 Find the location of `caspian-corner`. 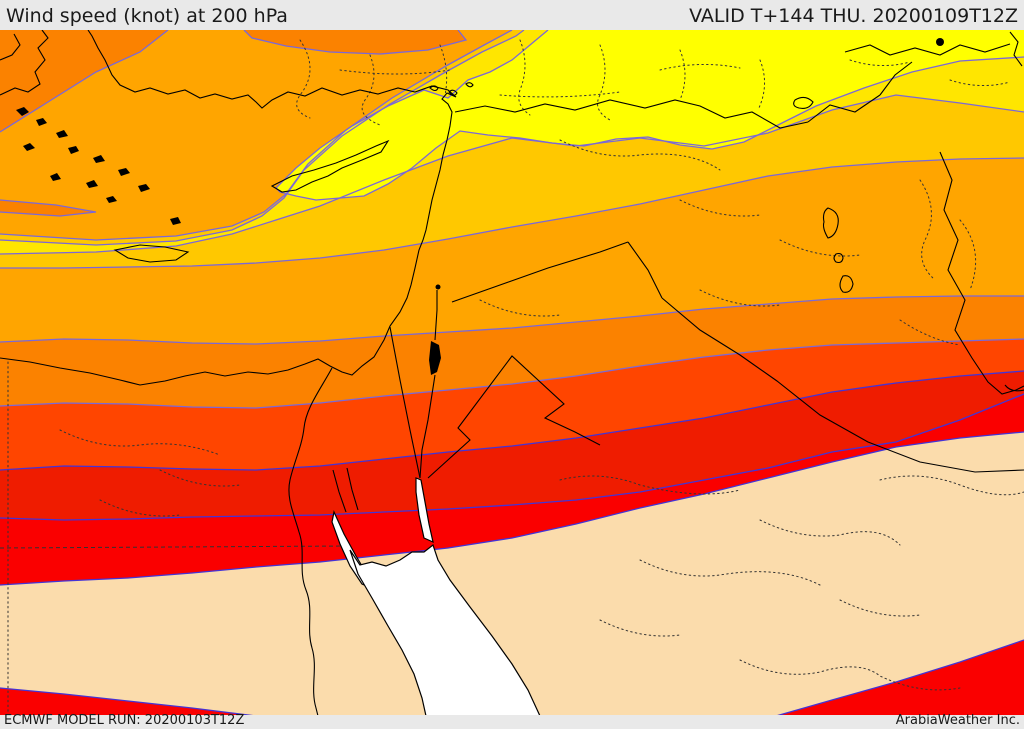

caspian-corner is located at coordinates (1016, 49).